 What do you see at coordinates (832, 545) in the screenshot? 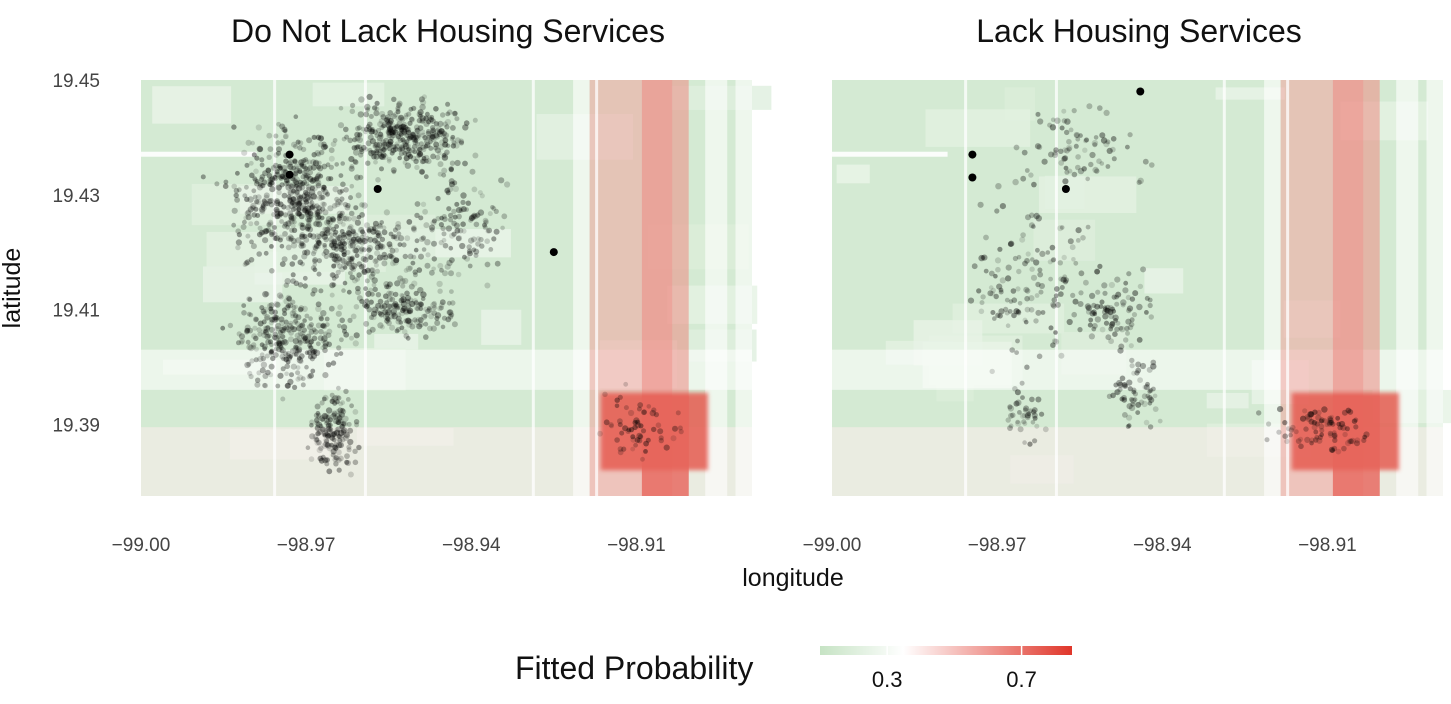
I see `x-tick-label: −99.00` at bounding box center [832, 545].